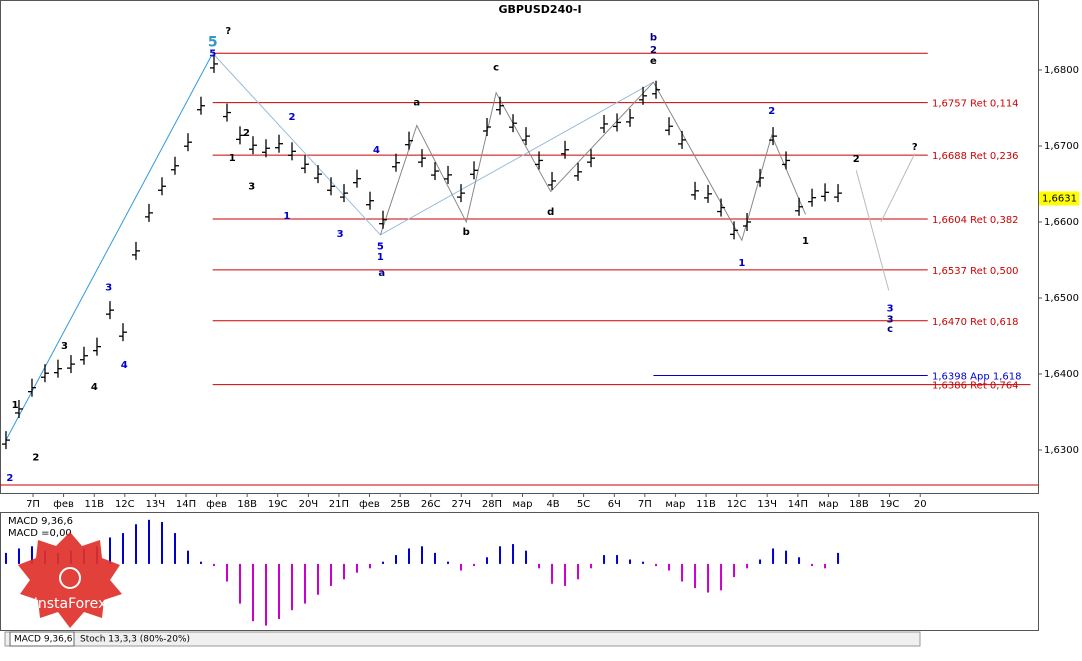 The height and width of the screenshot is (661, 1082). I want to click on level-label: 1,6537 Ret 0,500, so click(975, 271).